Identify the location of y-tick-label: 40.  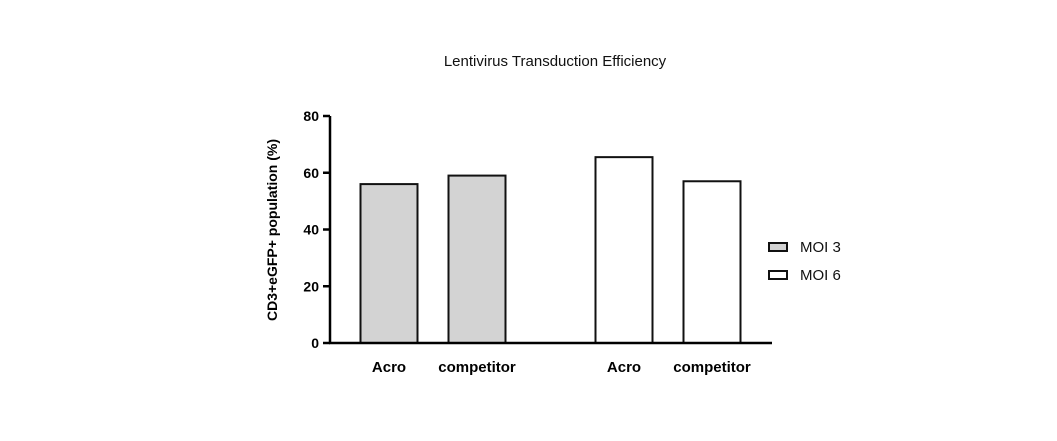
(311, 230).